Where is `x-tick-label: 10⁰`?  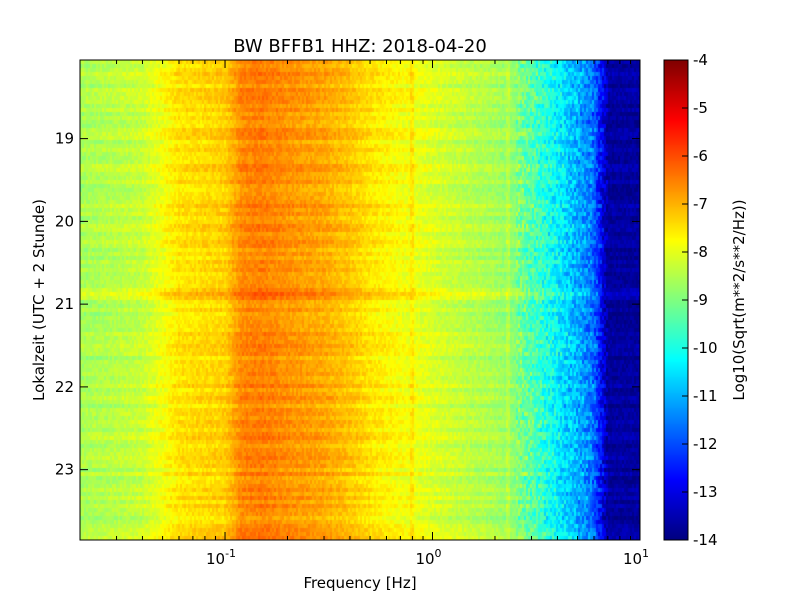 x-tick-label: 10⁰ is located at coordinates (428, 557).